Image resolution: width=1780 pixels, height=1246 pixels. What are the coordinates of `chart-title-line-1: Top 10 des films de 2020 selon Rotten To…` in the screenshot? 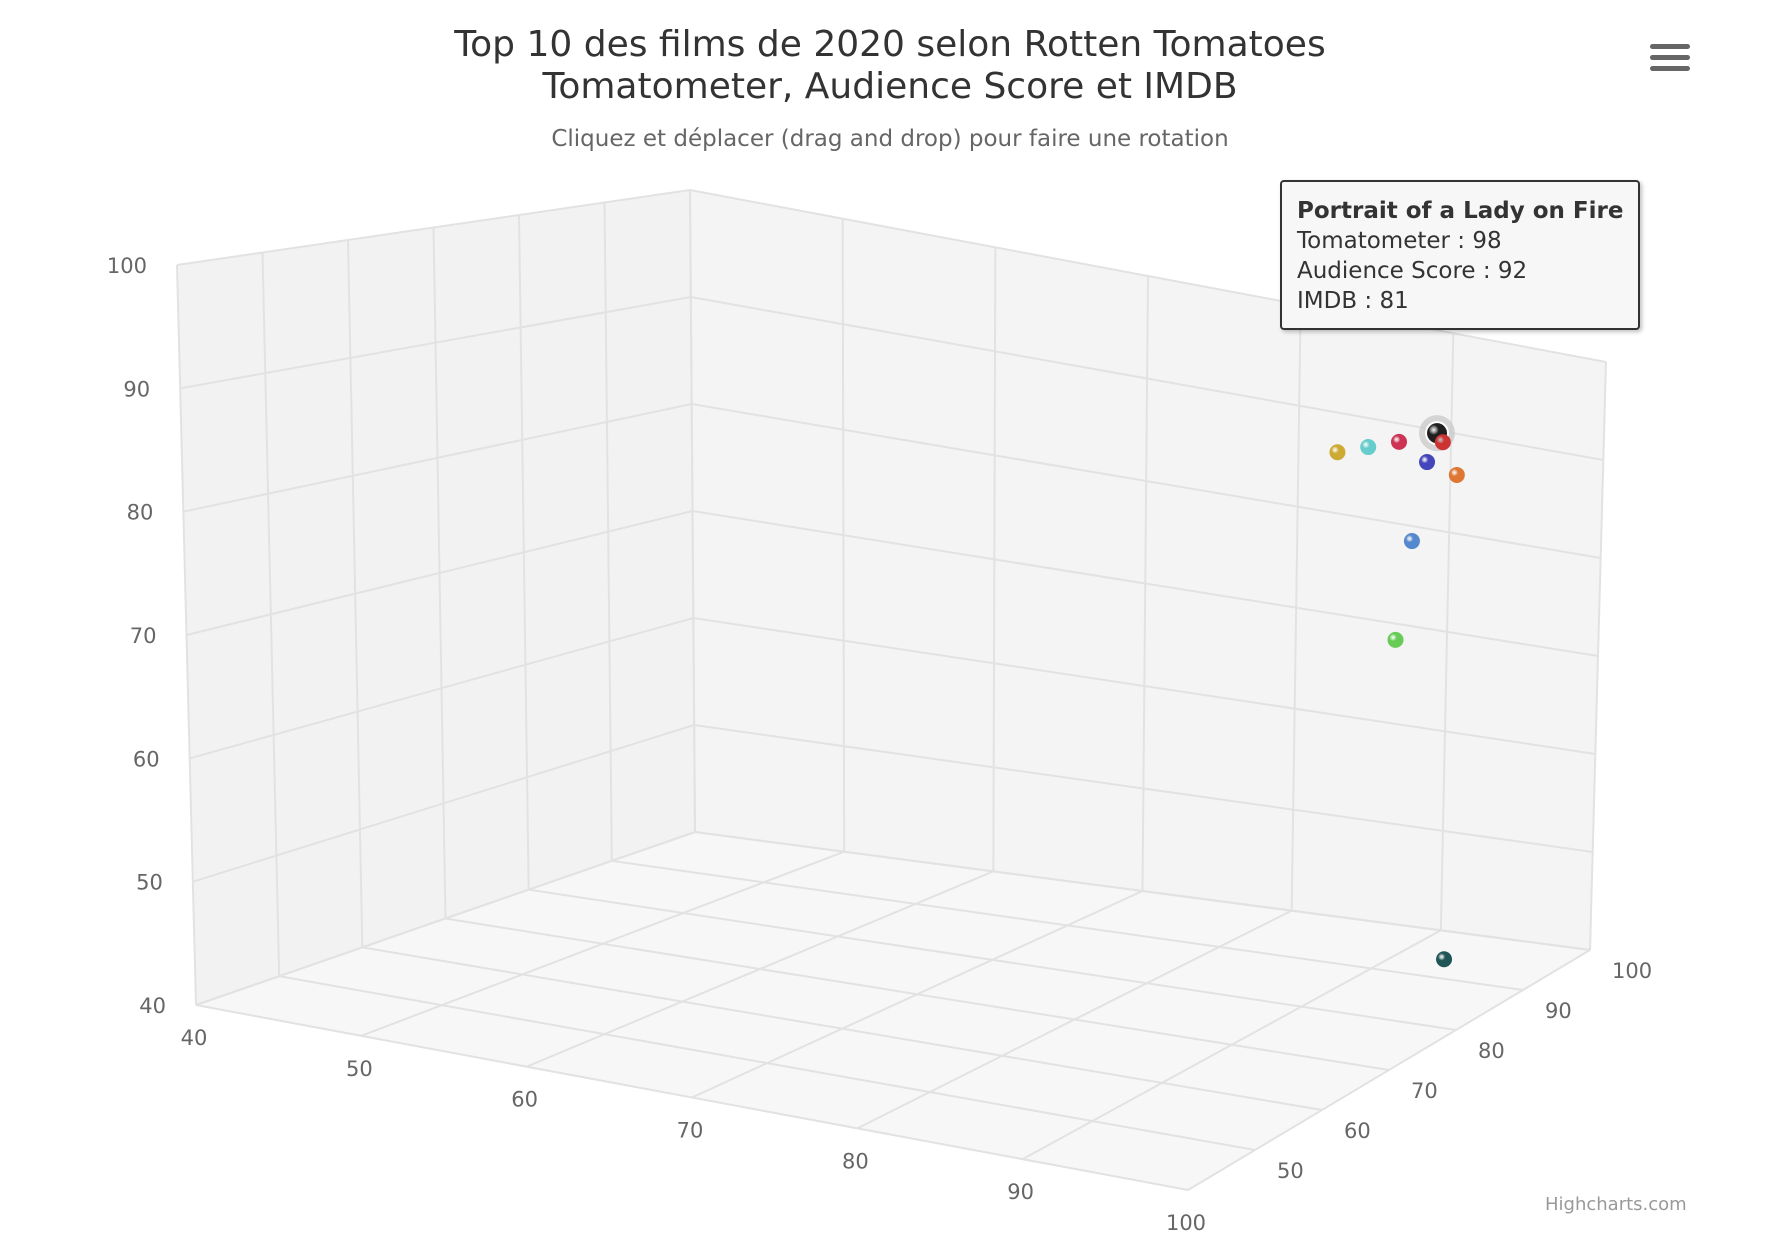 It's located at (890, 44).